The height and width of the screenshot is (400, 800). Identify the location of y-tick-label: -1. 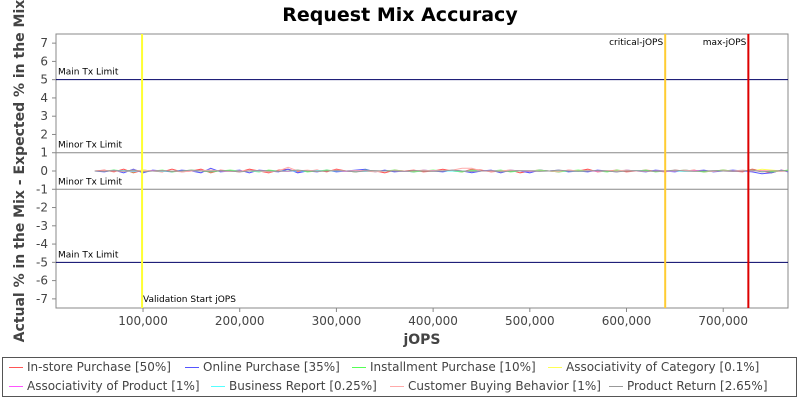
(42, 189).